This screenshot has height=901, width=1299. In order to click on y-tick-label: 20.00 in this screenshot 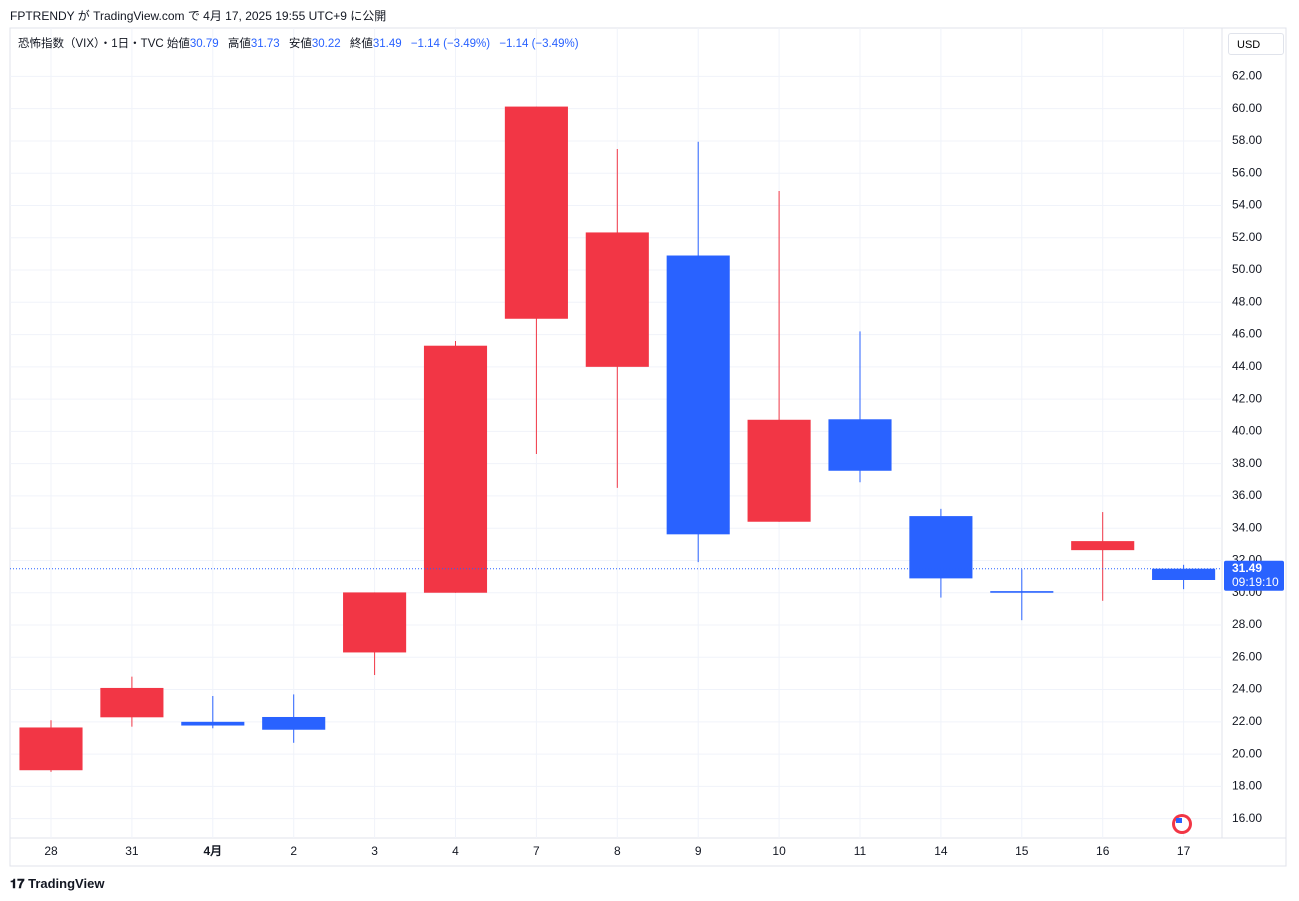, I will do `click(1247, 753)`.